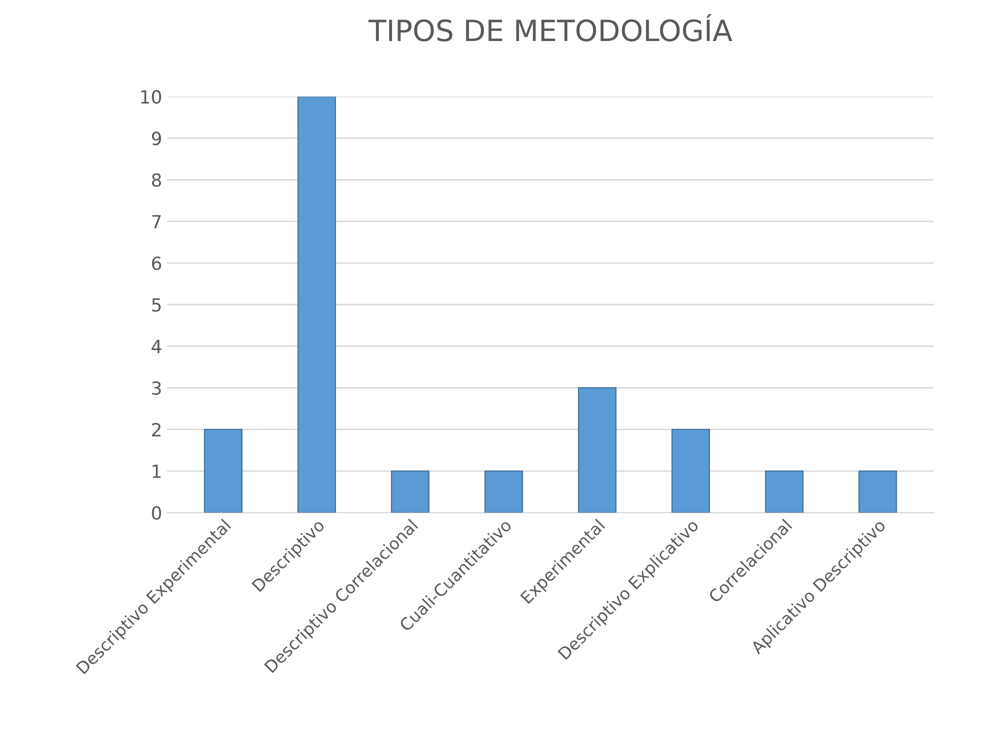  Describe the element at coordinates (156, 139) in the screenshot. I see `y-tick-label: 9` at that location.